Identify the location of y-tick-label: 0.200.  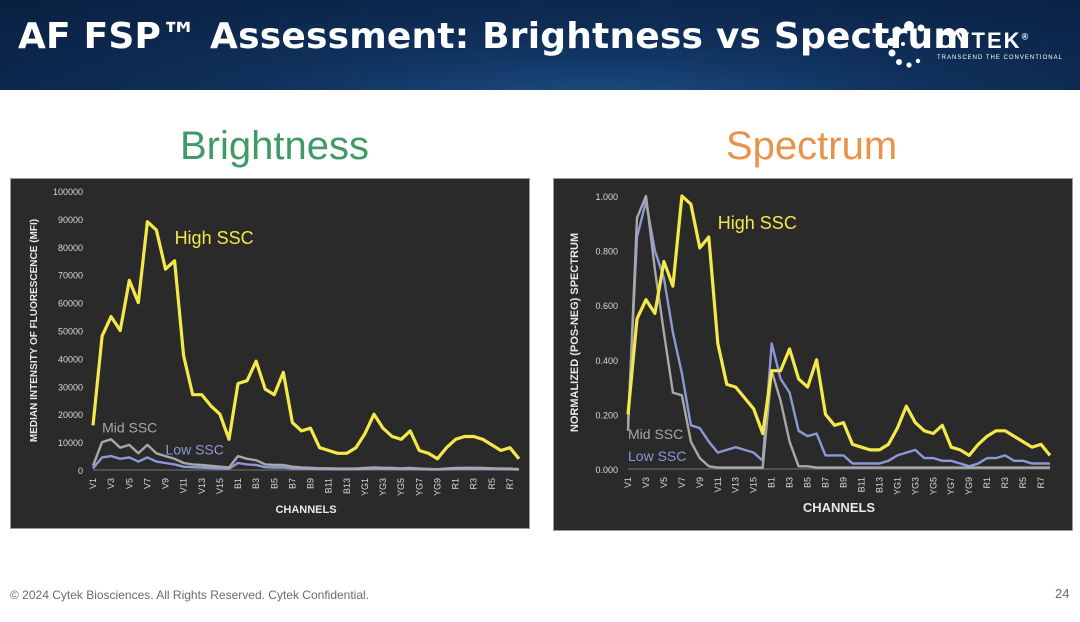
(606, 415).